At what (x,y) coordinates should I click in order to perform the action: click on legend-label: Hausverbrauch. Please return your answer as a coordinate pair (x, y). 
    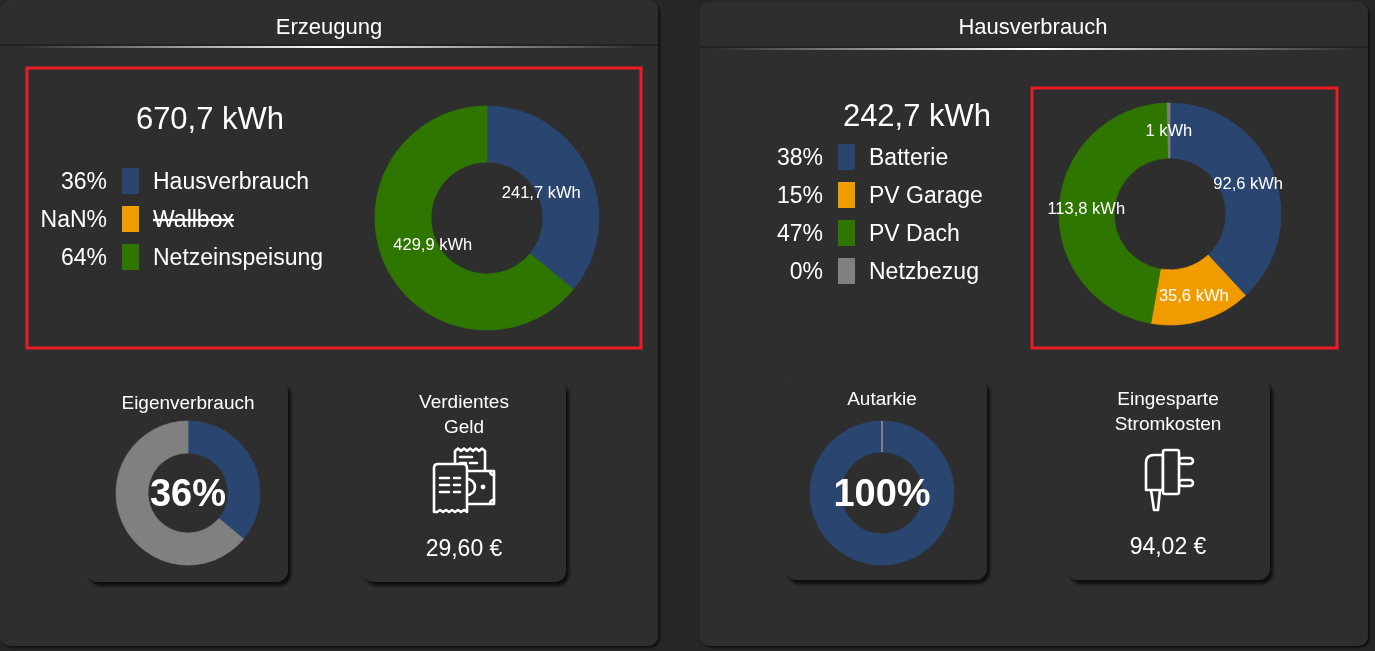
    Looking at the image, I should click on (231, 181).